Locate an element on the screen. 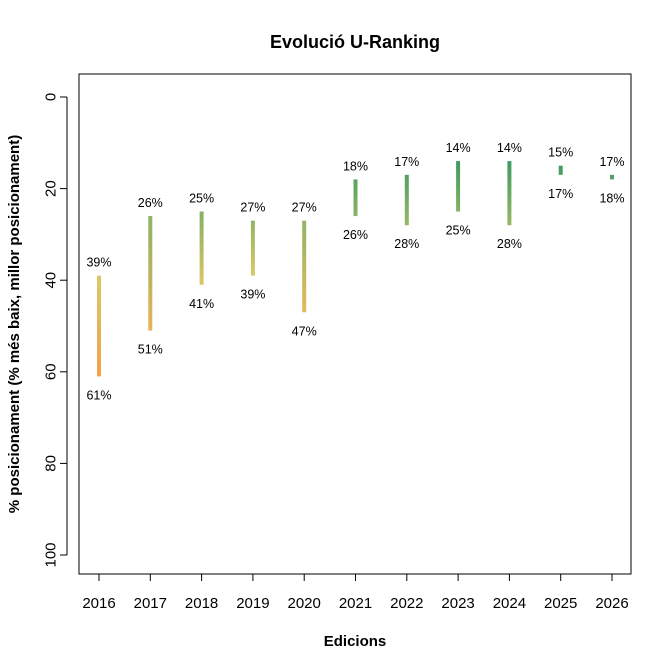 This screenshot has width=672, height=671. y-tick-label: 40 is located at coordinates (51, 280).